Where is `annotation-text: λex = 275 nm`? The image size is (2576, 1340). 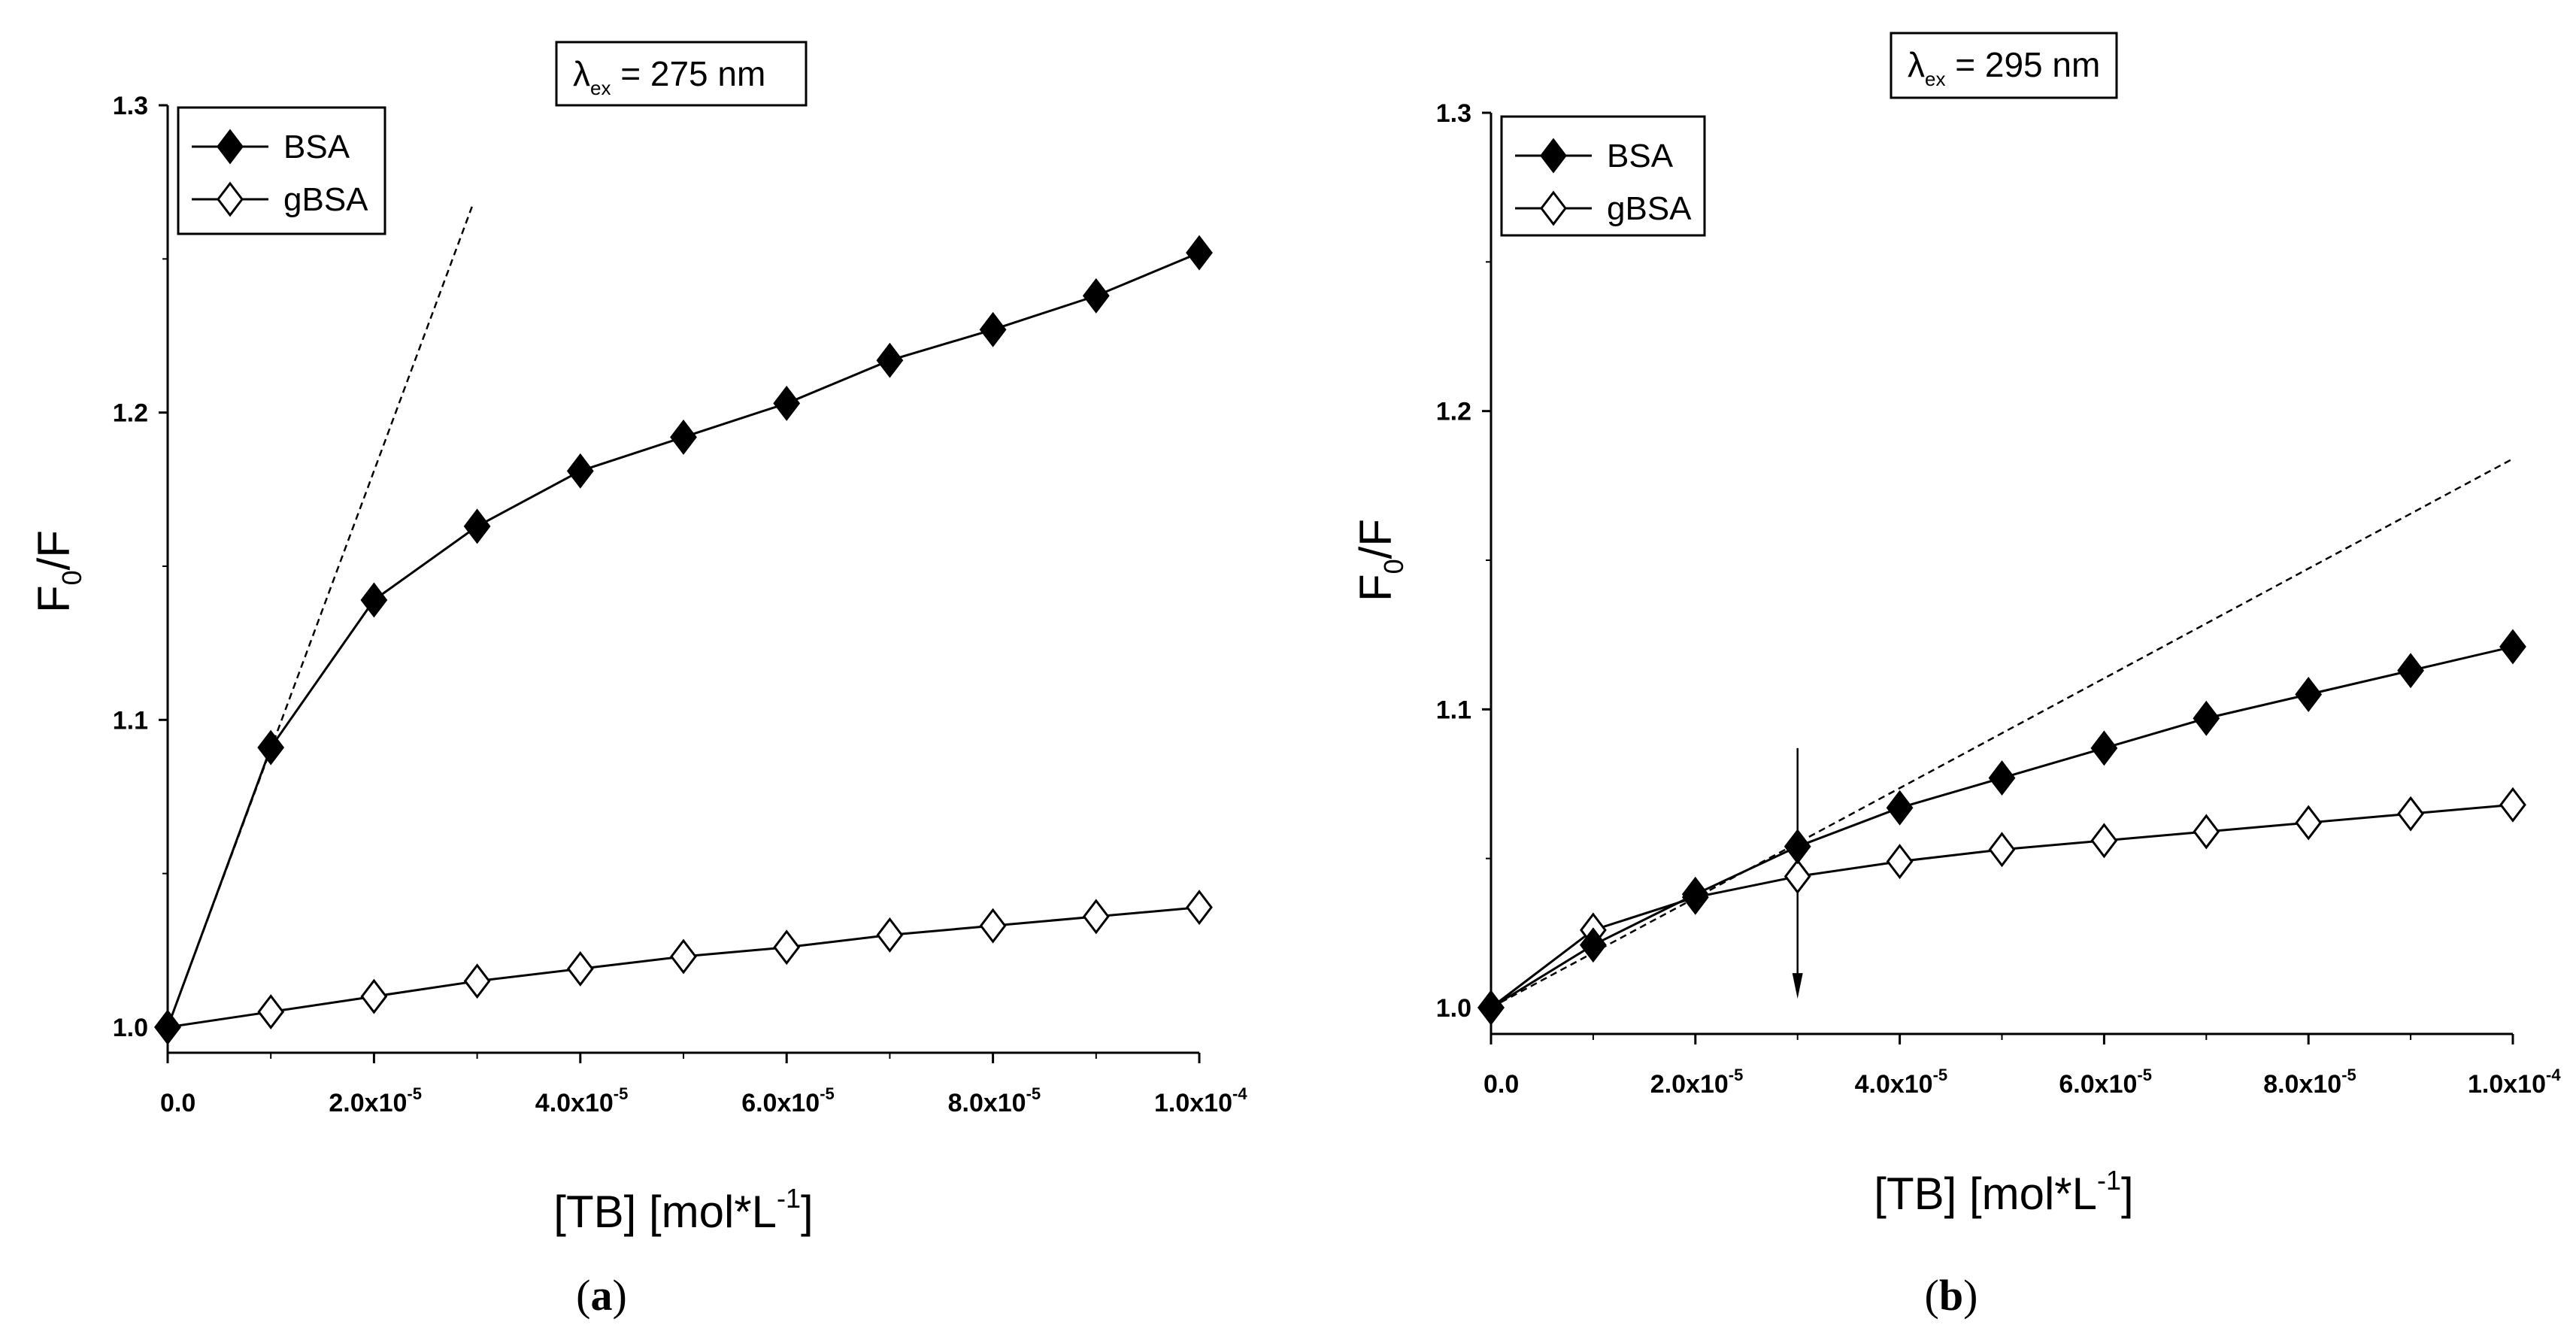
annotation-text: λex = 275 nm is located at coordinates (669, 76).